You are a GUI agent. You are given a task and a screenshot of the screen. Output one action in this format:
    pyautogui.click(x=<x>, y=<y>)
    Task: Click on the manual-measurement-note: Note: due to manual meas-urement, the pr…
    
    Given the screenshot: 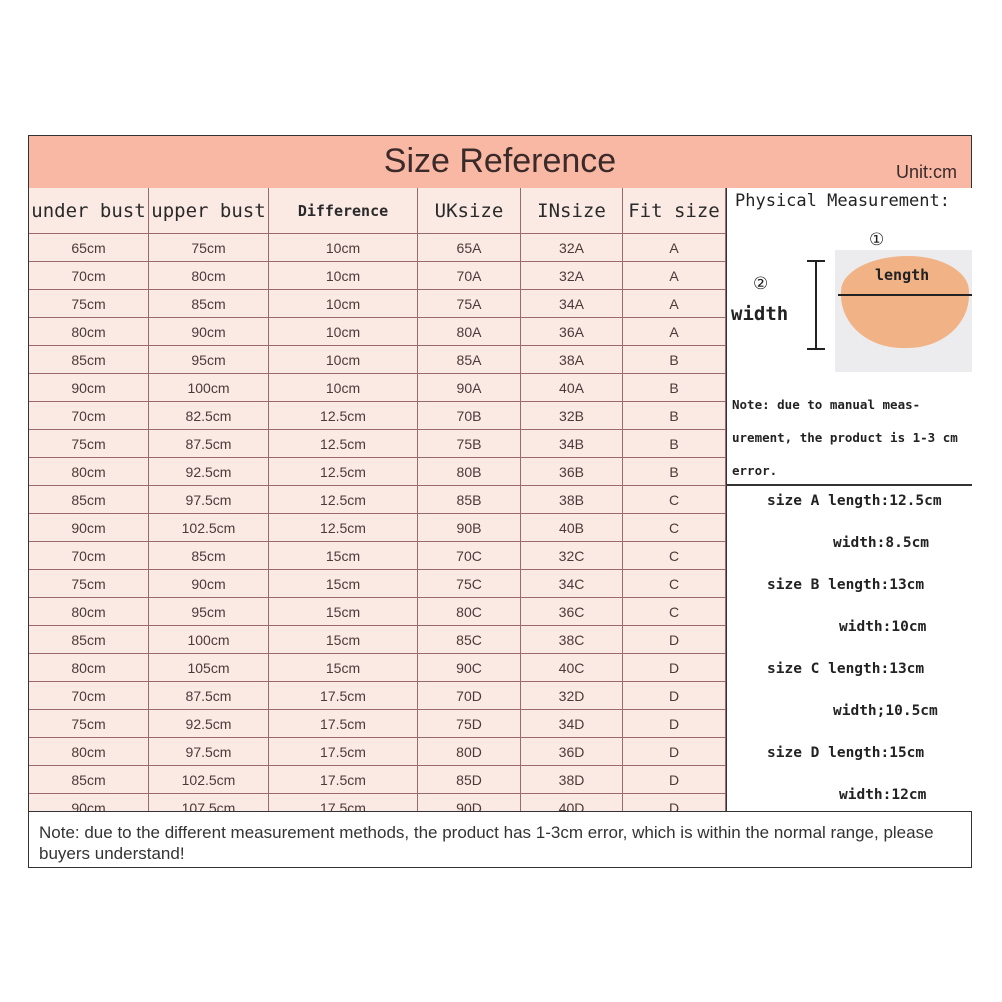 What is the action you would take?
    pyautogui.click(x=845, y=437)
    